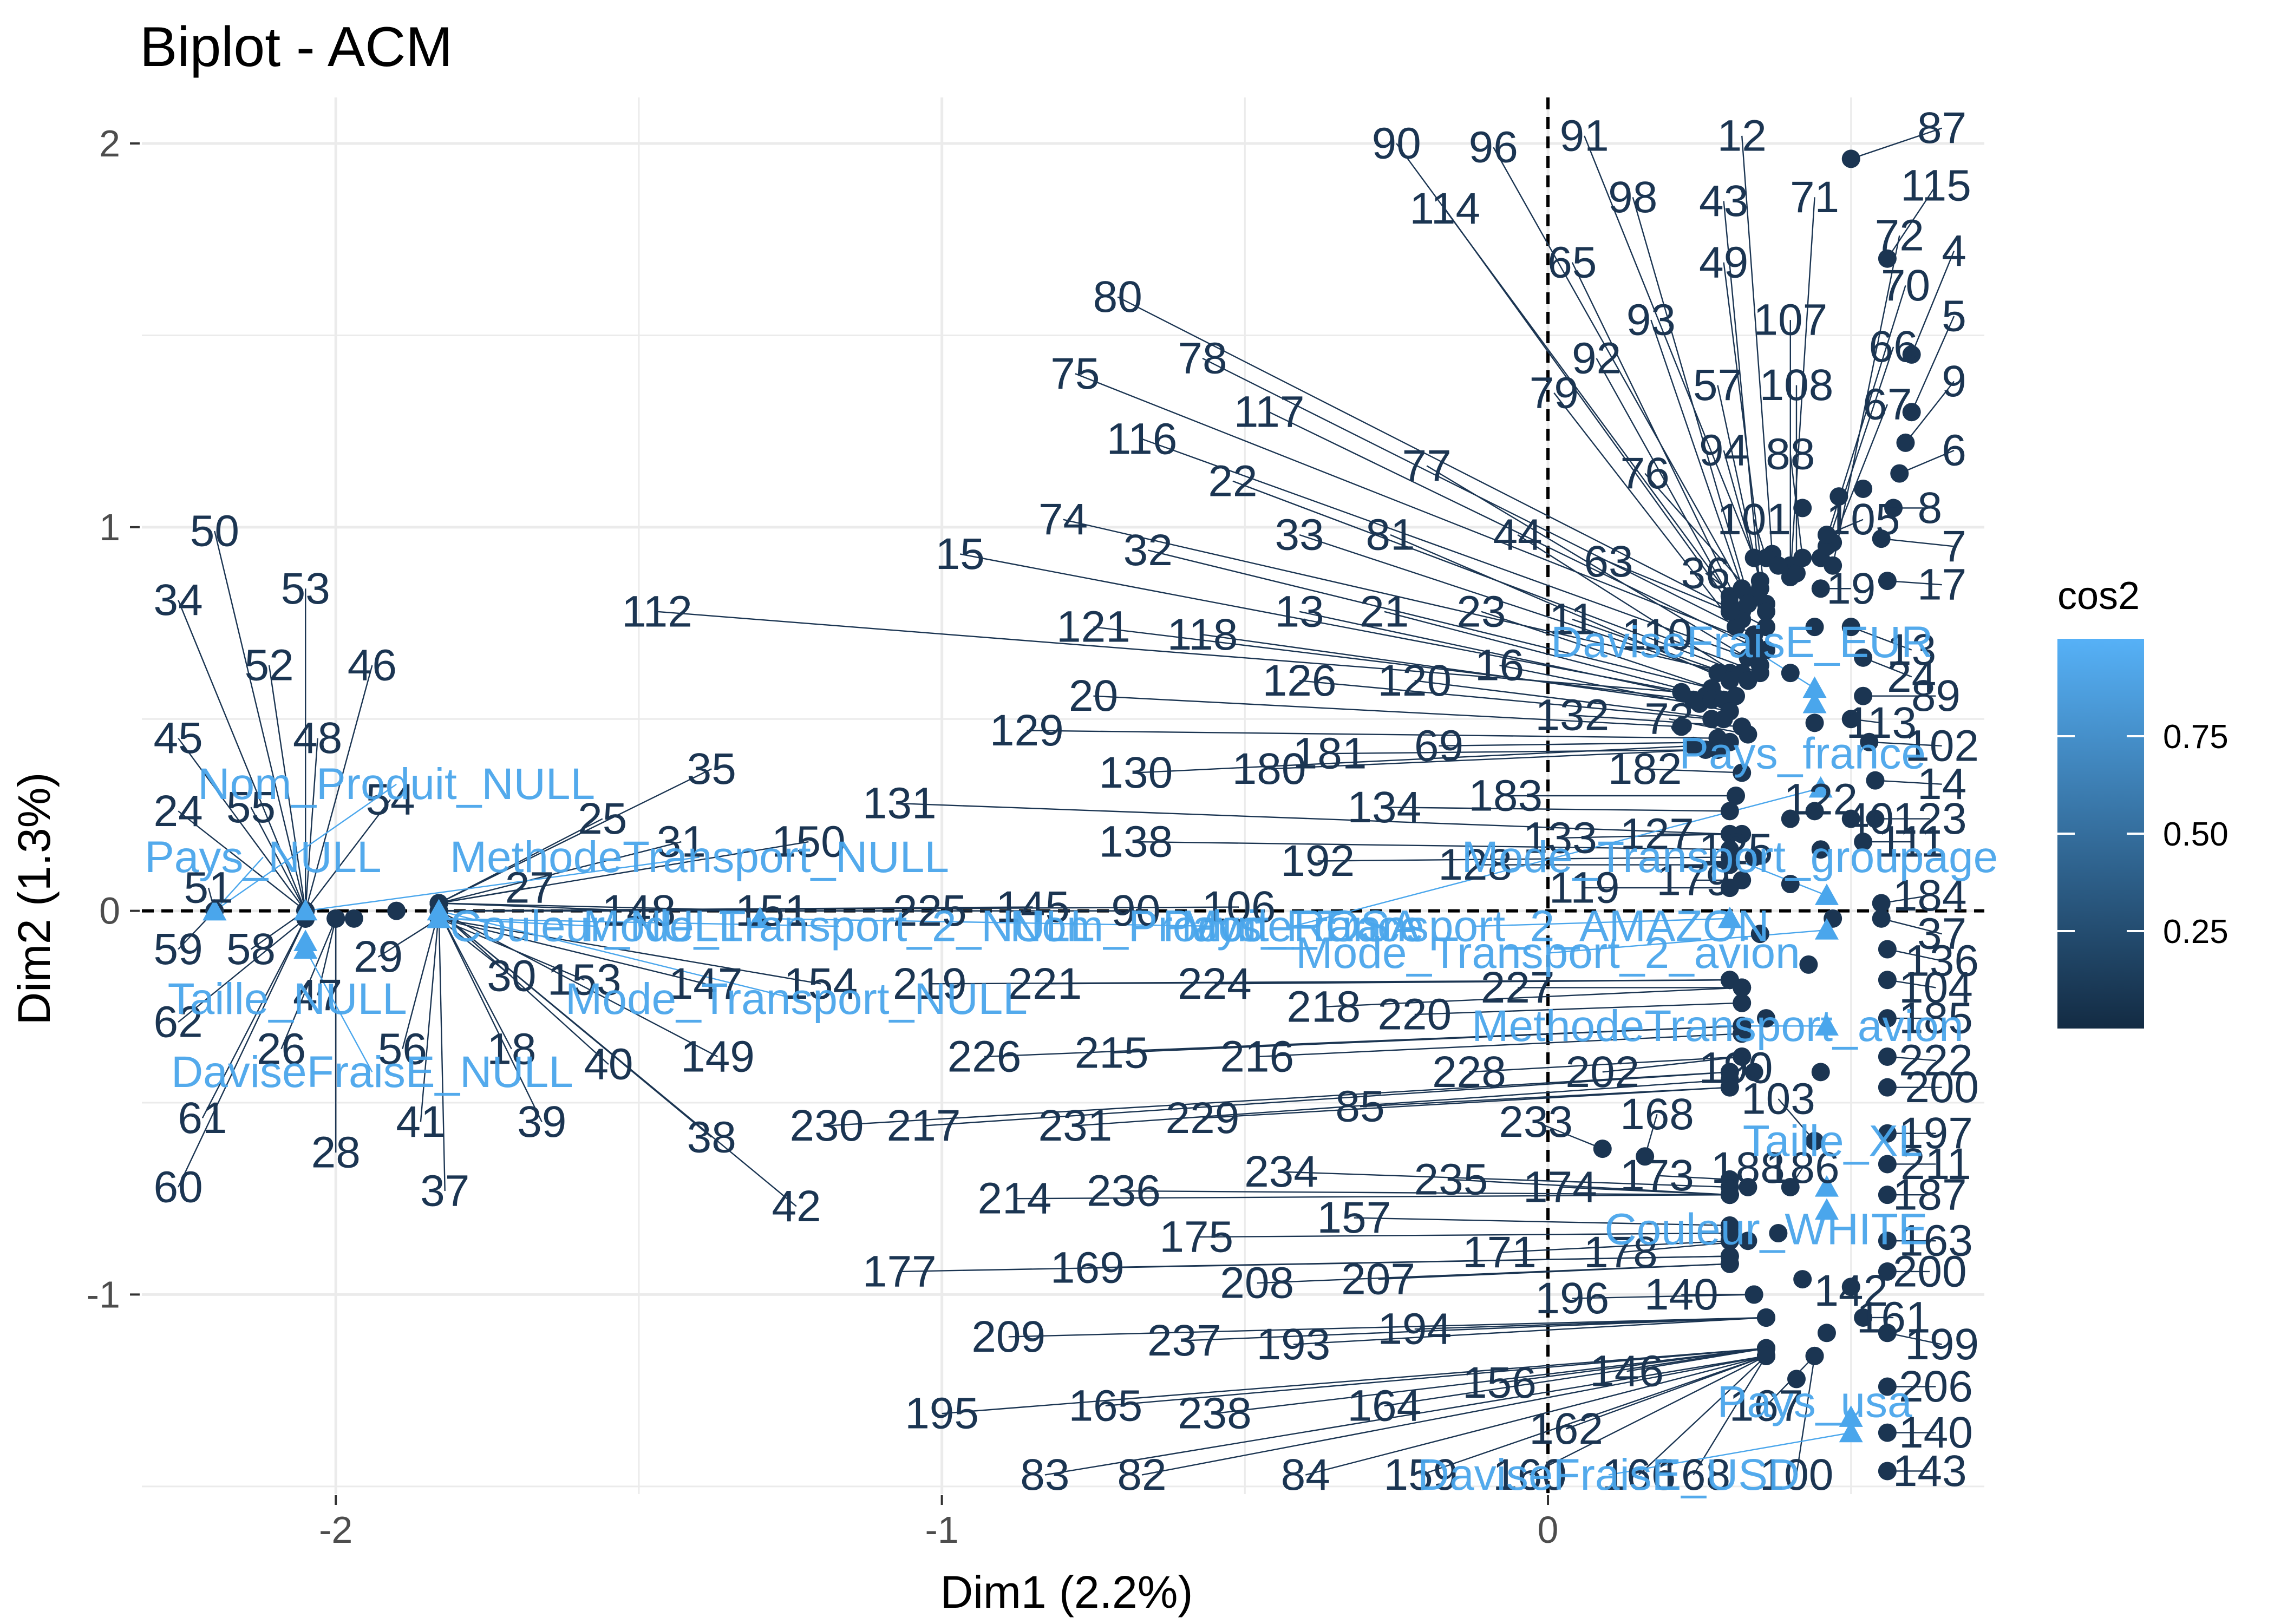 This screenshot has width=2274, height=1624. What do you see at coordinates (639, 910) in the screenshot?
I see `individual-label: 148` at bounding box center [639, 910].